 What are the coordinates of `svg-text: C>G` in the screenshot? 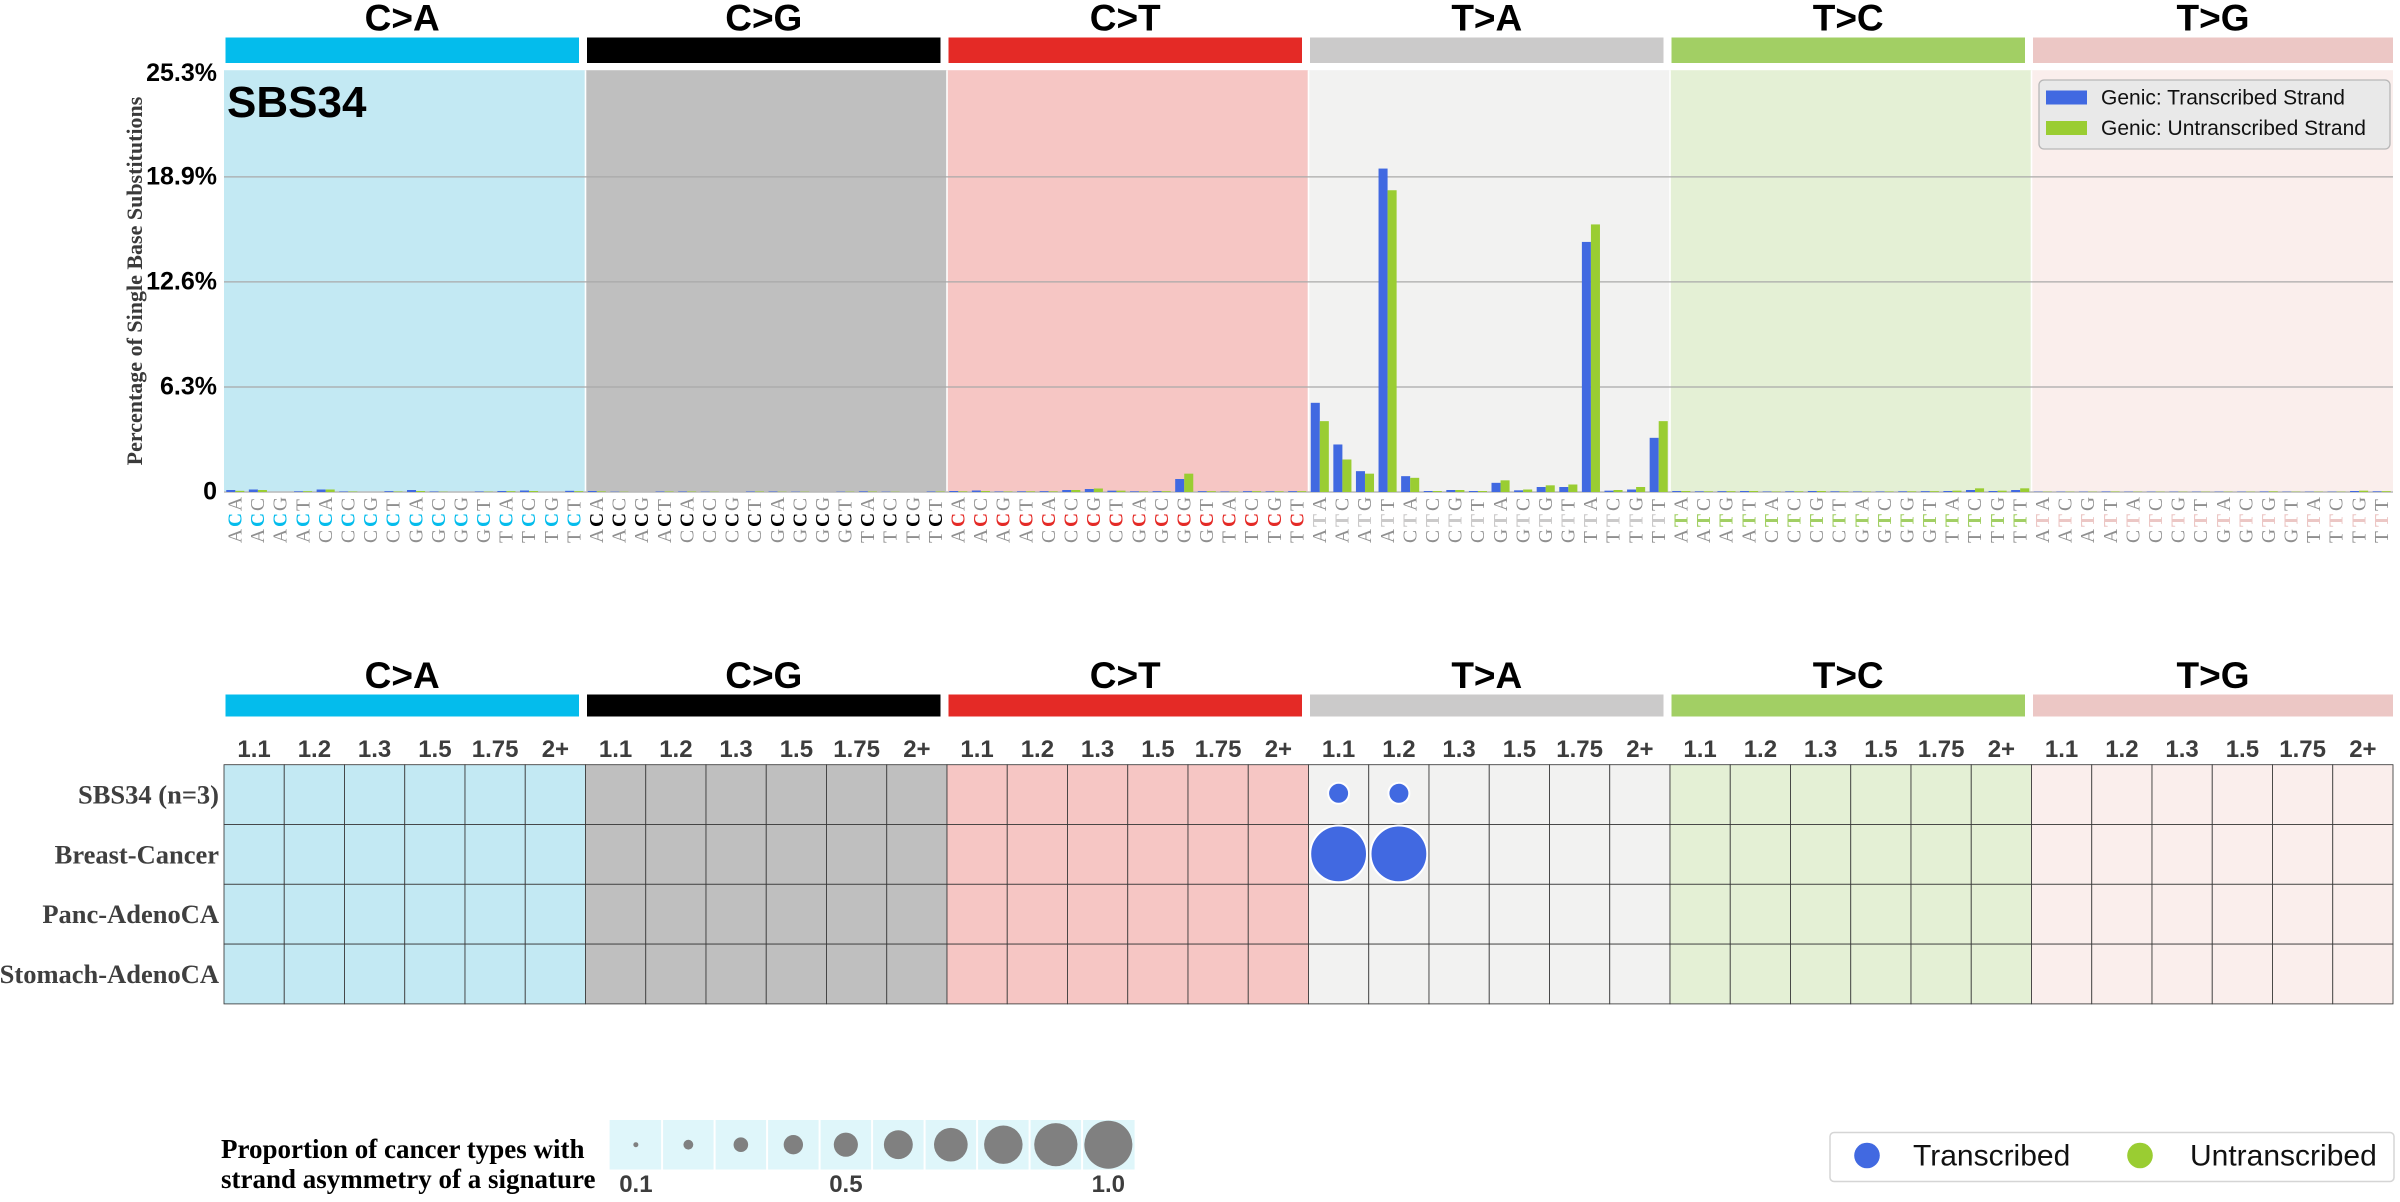 It's located at (763, 675).